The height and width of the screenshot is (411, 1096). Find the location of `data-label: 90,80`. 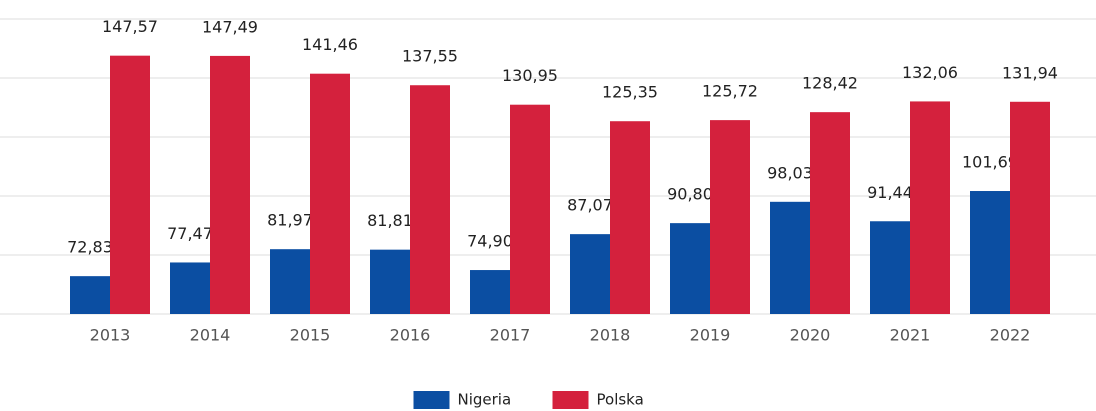

data-label: 90,80 is located at coordinates (690, 194).